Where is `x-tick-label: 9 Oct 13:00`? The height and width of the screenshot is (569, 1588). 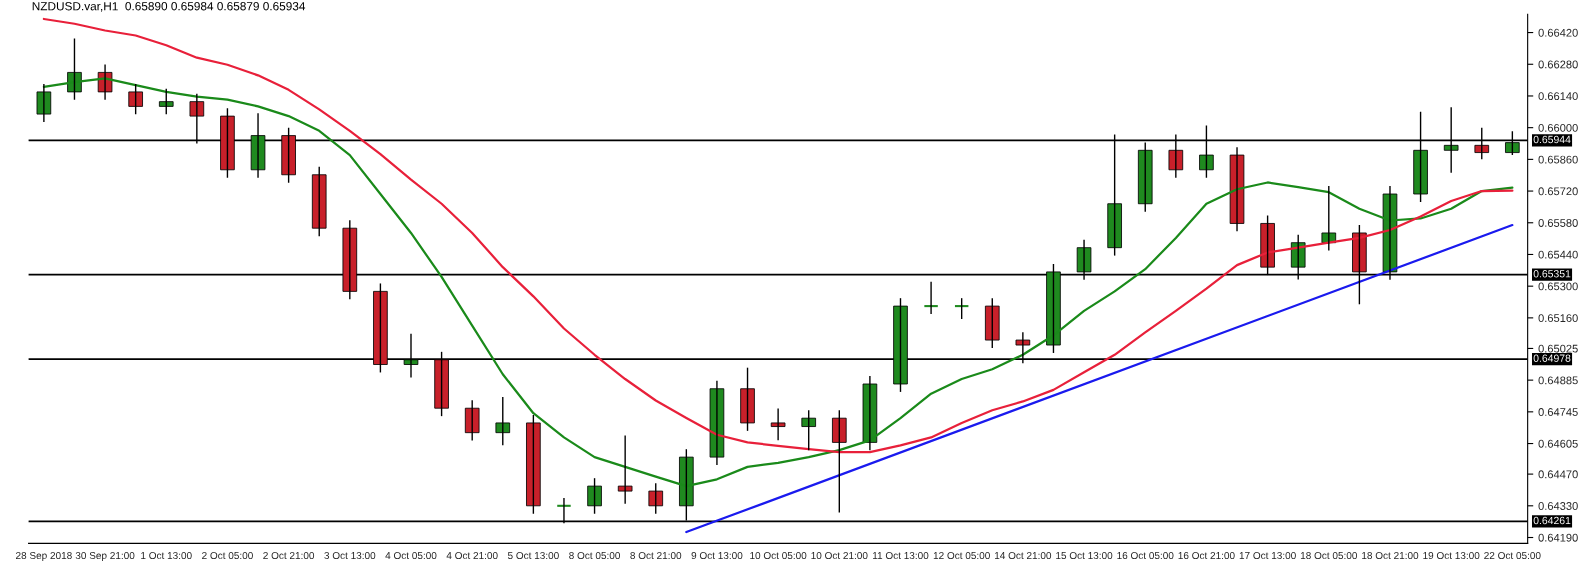 x-tick-label: 9 Oct 13:00 is located at coordinates (717, 555).